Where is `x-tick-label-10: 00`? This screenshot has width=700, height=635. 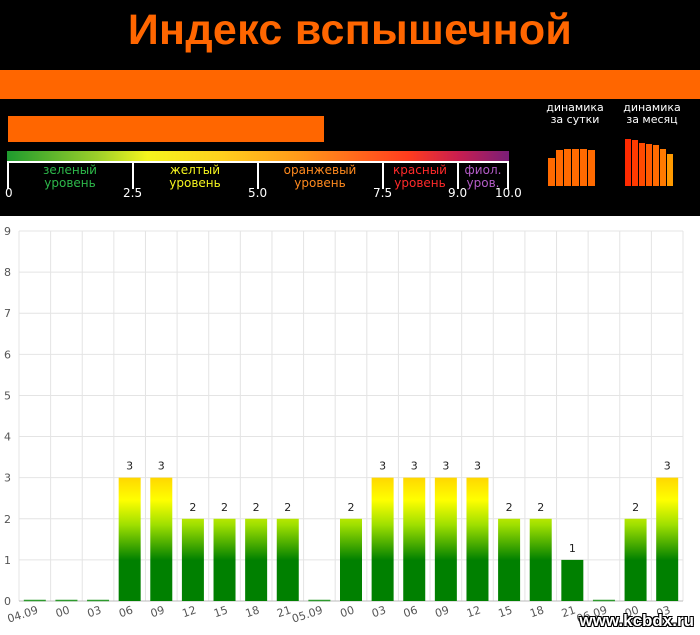 x-tick-label-10: 00 is located at coordinates (347, 611).